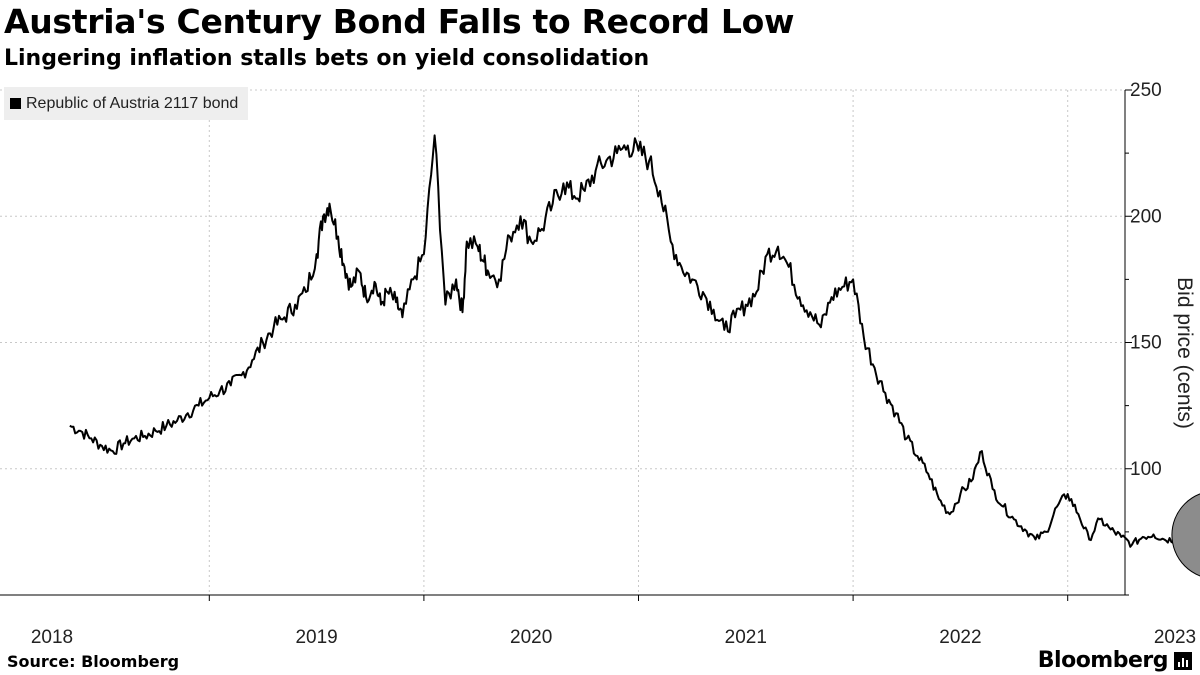 Image resolution: width=1200 pixels, height=675 pixels. Describe the element at coordinates (93, 661) in the screenshot. I see `source-note: Source: Bloomberg` at that location.